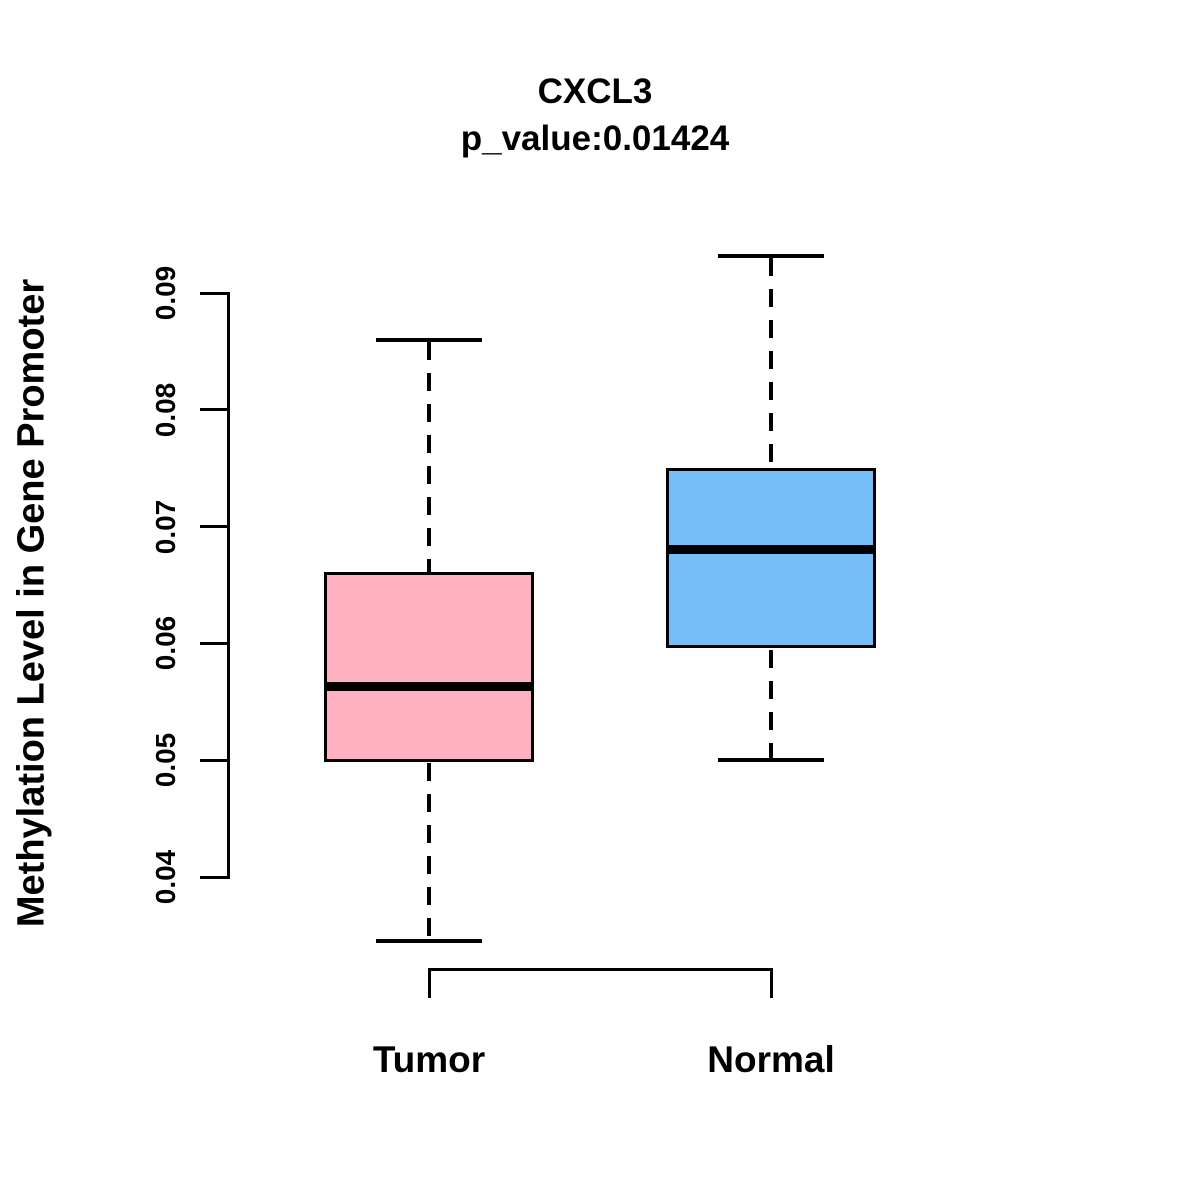 The image size is (1200, 1200). What do you see at coordinates (165, 877) in the screenshot?
I see `y-axis-tick-label: 0.04` at bounding box center [165, 877].